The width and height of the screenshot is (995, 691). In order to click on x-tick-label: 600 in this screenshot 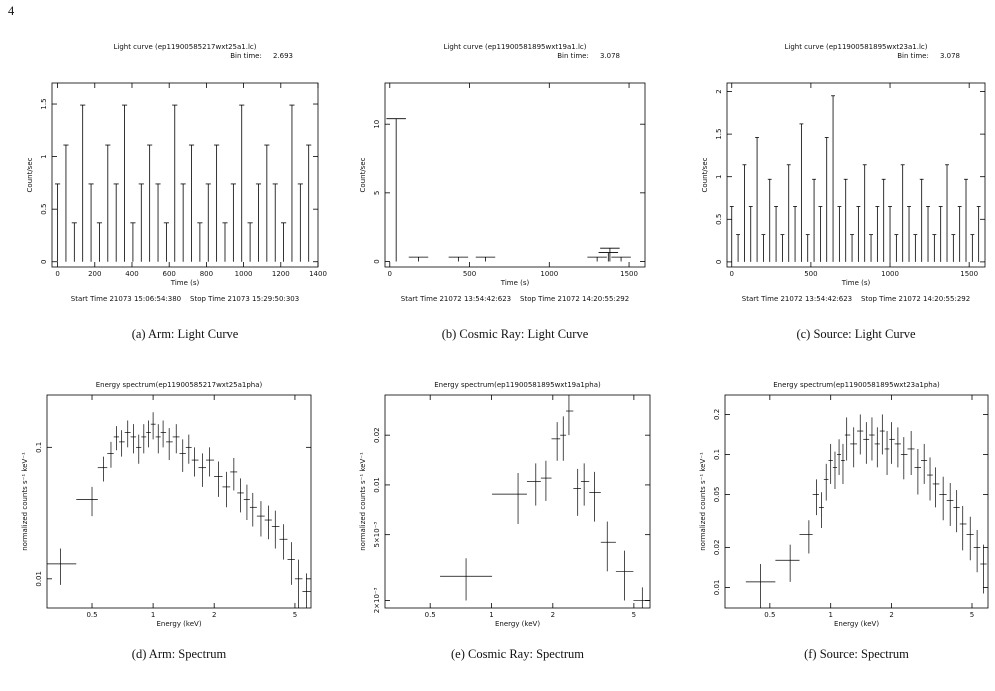, I will do `click(169, 274)`.